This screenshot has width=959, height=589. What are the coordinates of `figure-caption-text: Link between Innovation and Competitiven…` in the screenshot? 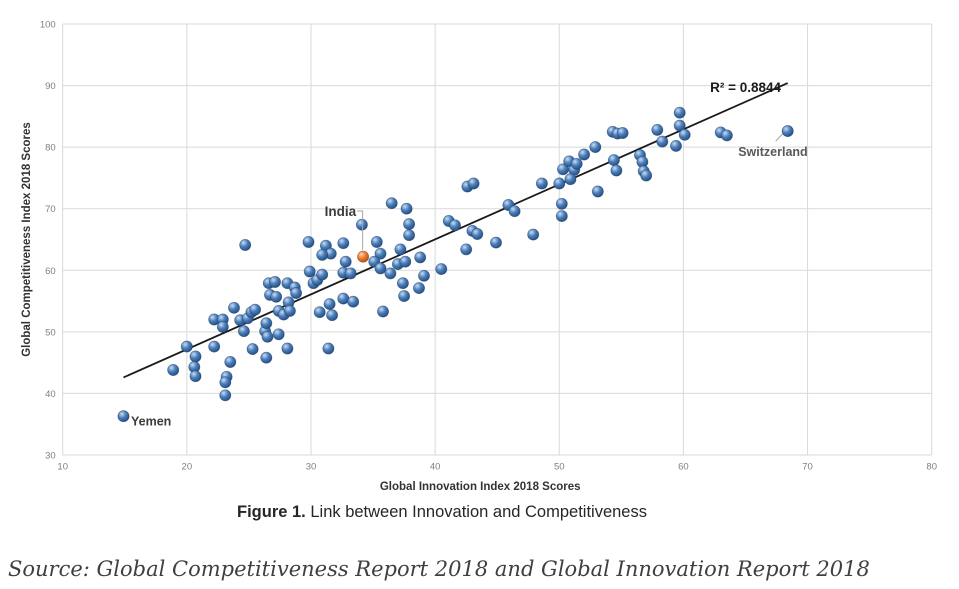 It's located at (476, 512).